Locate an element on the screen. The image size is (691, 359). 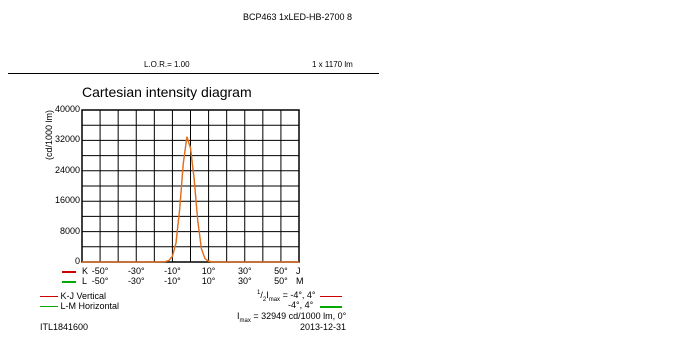
legend-vertical-line is located at coordinates (49, 297).